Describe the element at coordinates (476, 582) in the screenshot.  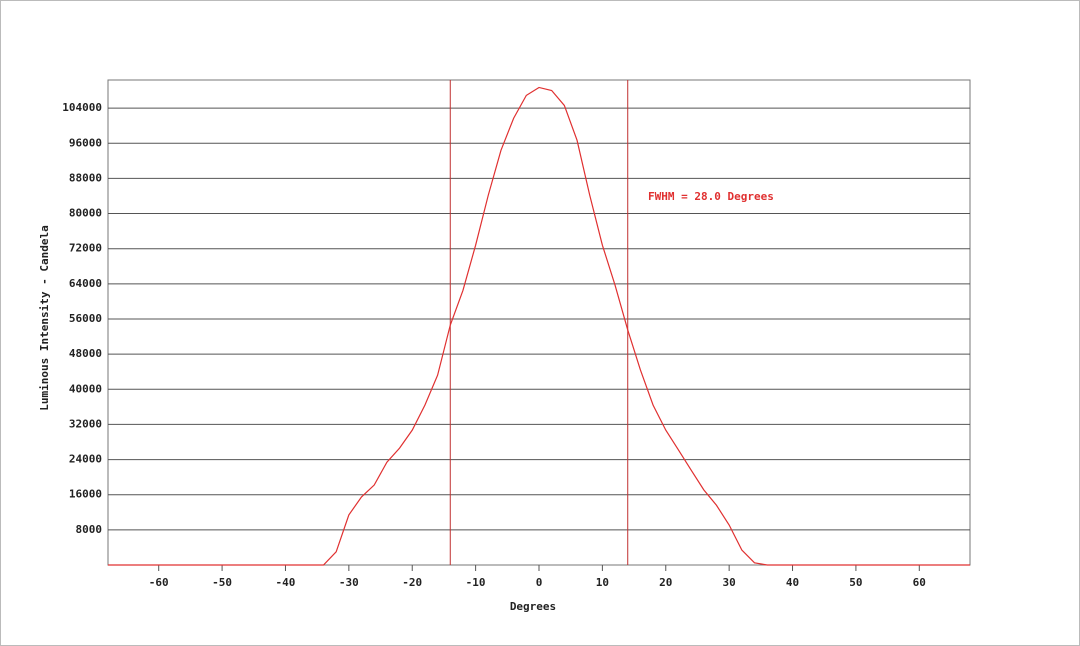
I see `x-tick-label: -10` at that location.